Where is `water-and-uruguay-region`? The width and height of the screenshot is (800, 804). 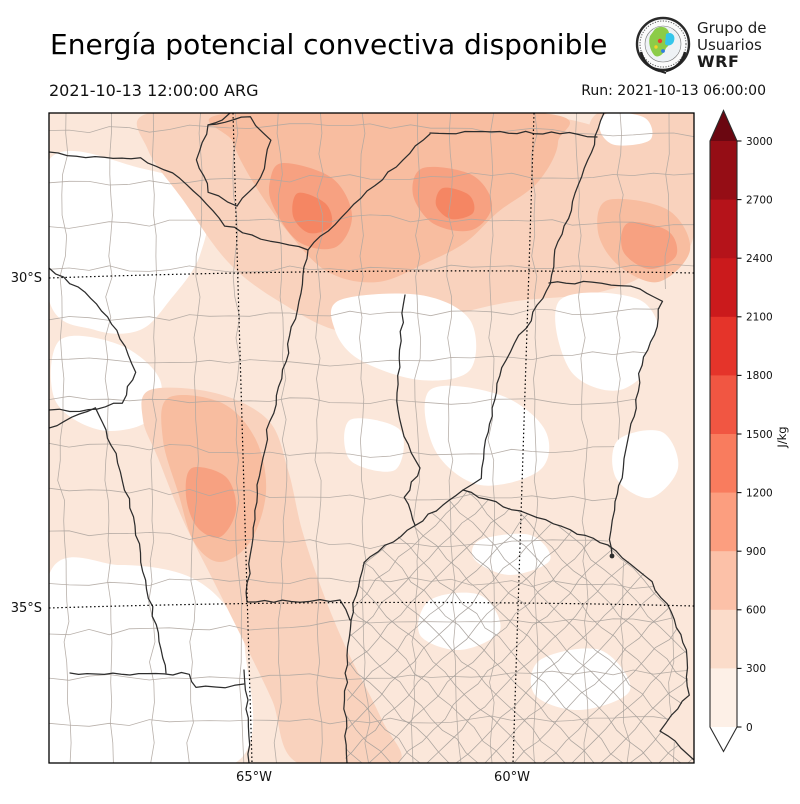
water-and-uruguay-region is located at coordinates (651, 524).